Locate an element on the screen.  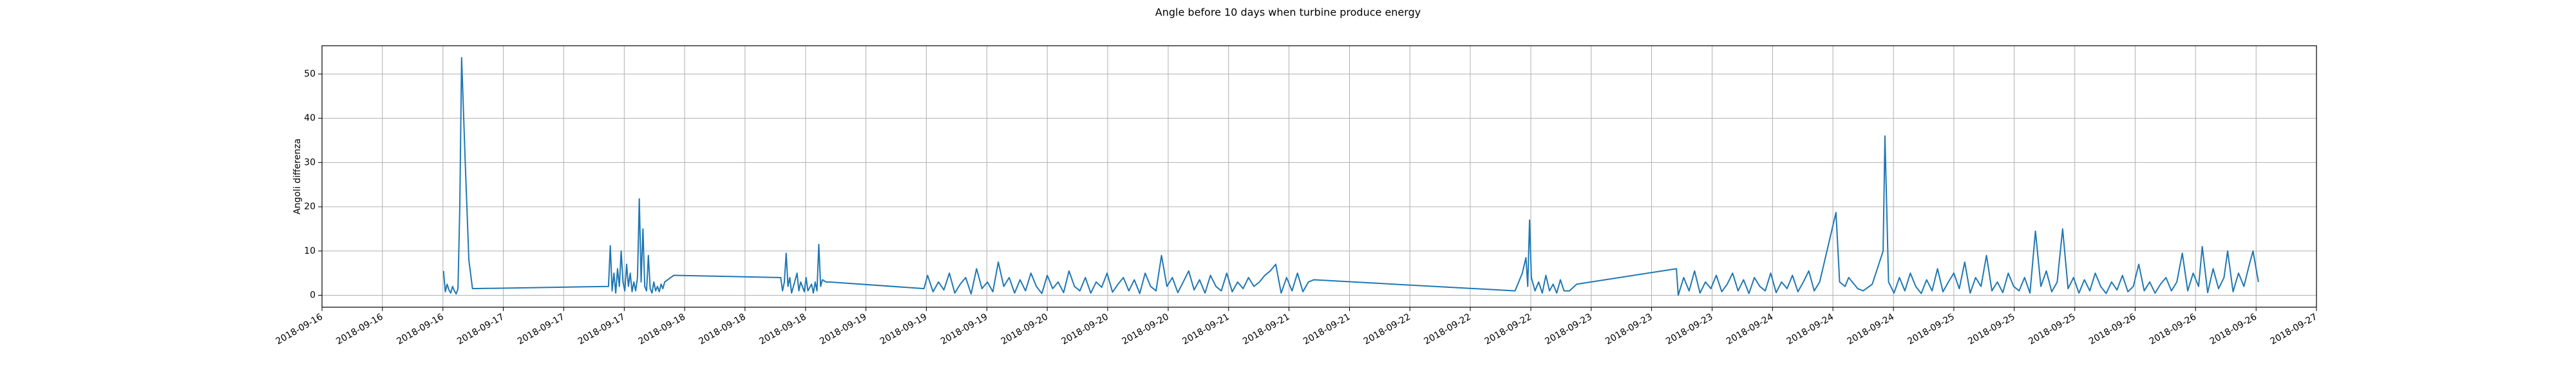
y-tick-label: 40 is located at coordinates (310, 119).